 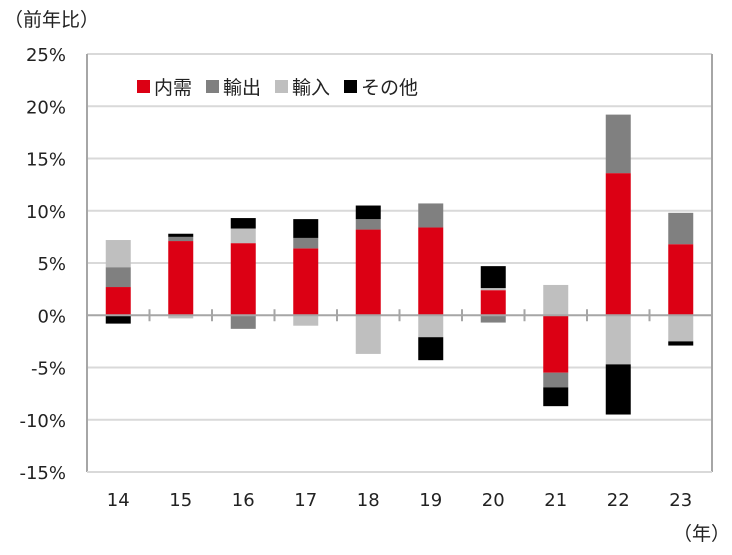 I want to click on y-tick-label: 0%, so click(x=51, y=316).